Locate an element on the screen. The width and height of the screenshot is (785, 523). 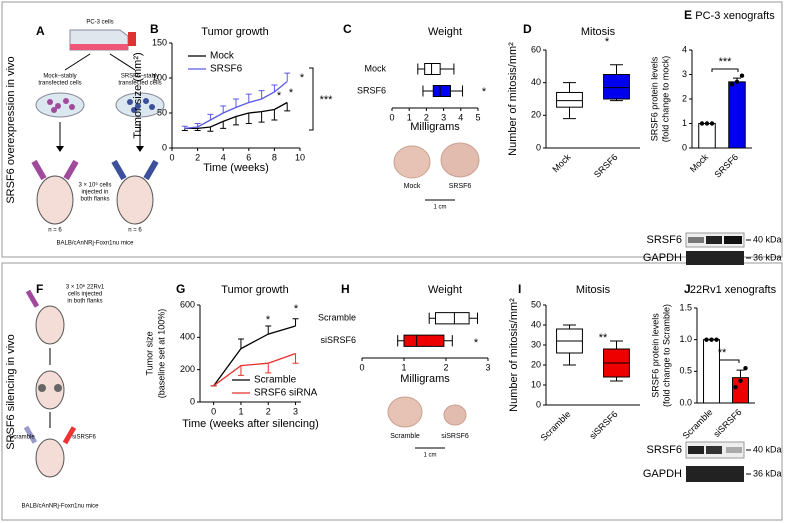
mouse is located at coordinates (50, 325).